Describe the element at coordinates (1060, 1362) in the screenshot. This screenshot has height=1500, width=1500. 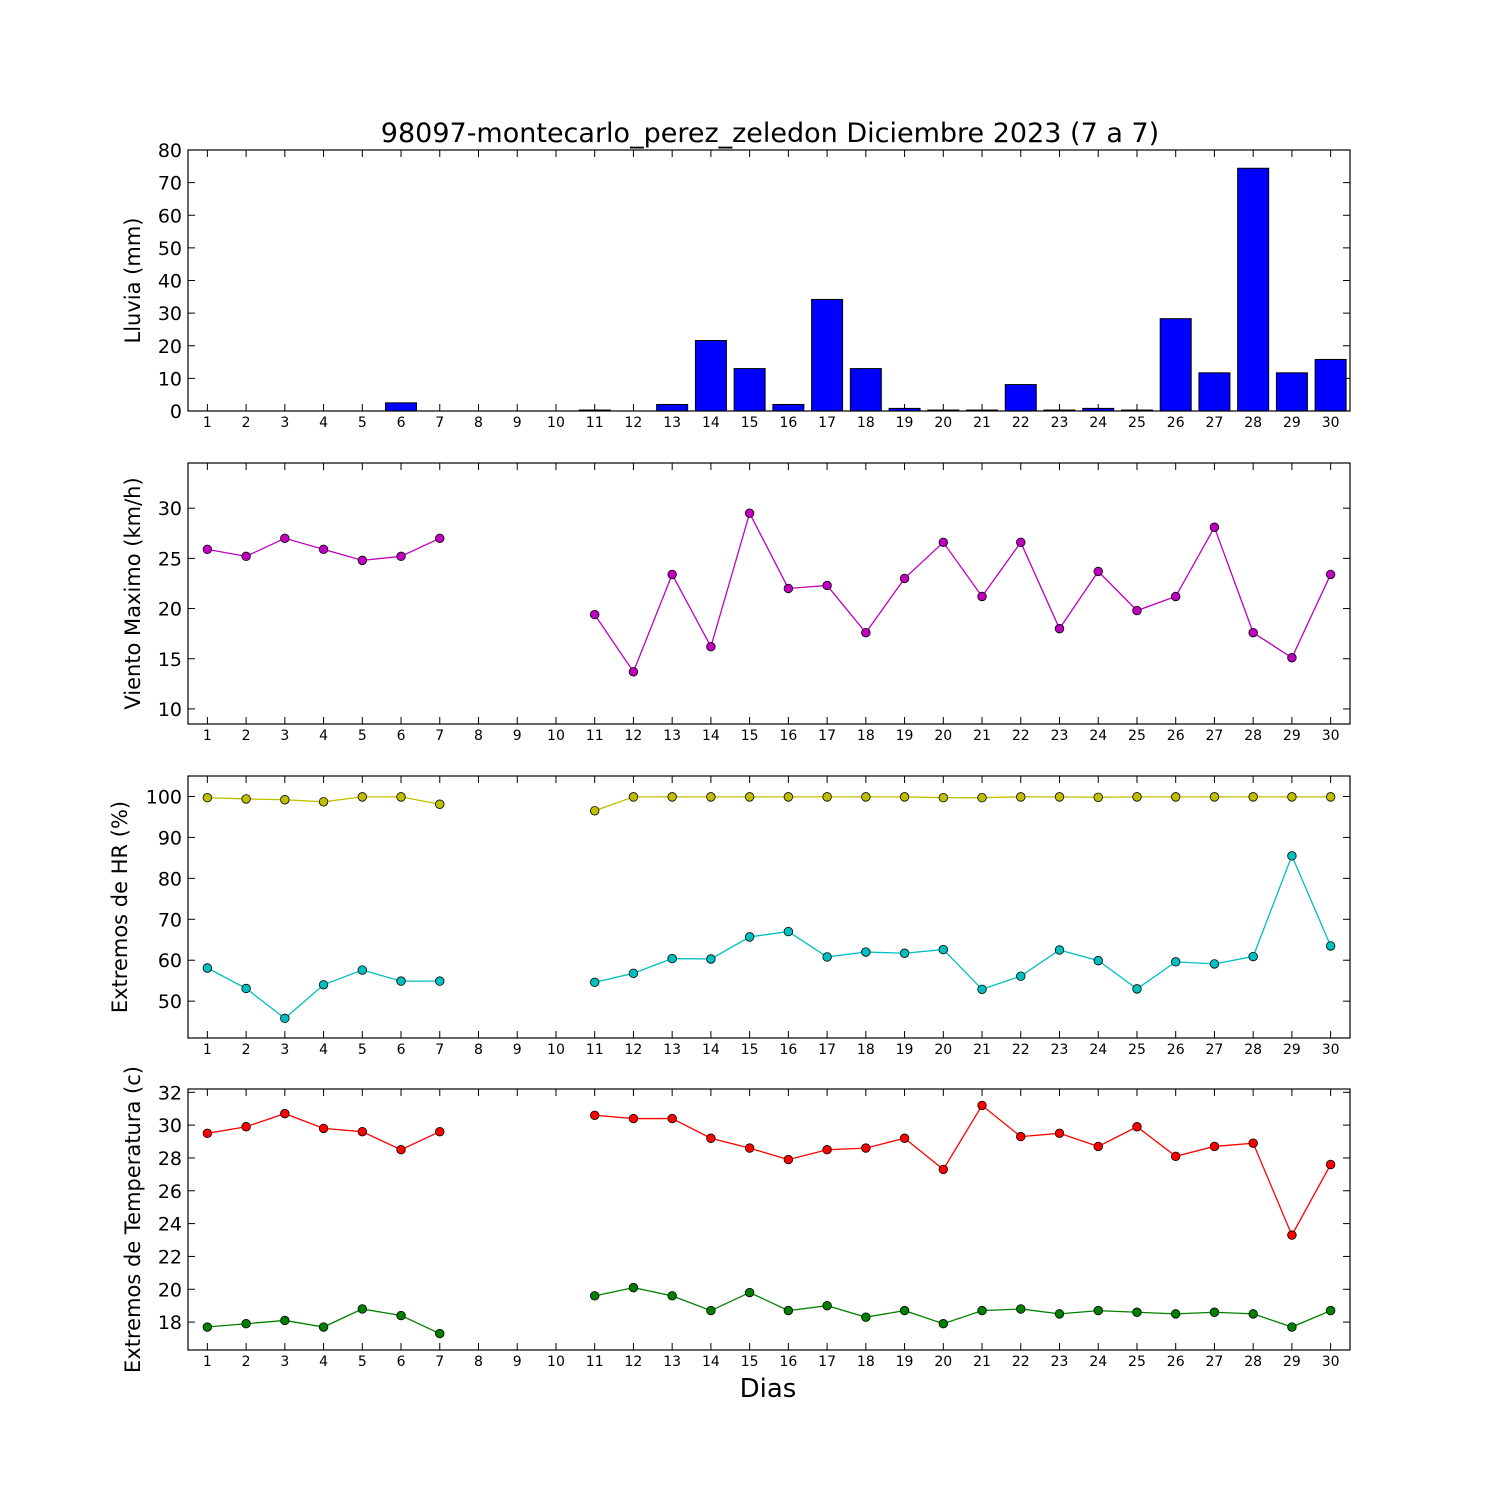
I see `x-tick-label: 23` at that location.